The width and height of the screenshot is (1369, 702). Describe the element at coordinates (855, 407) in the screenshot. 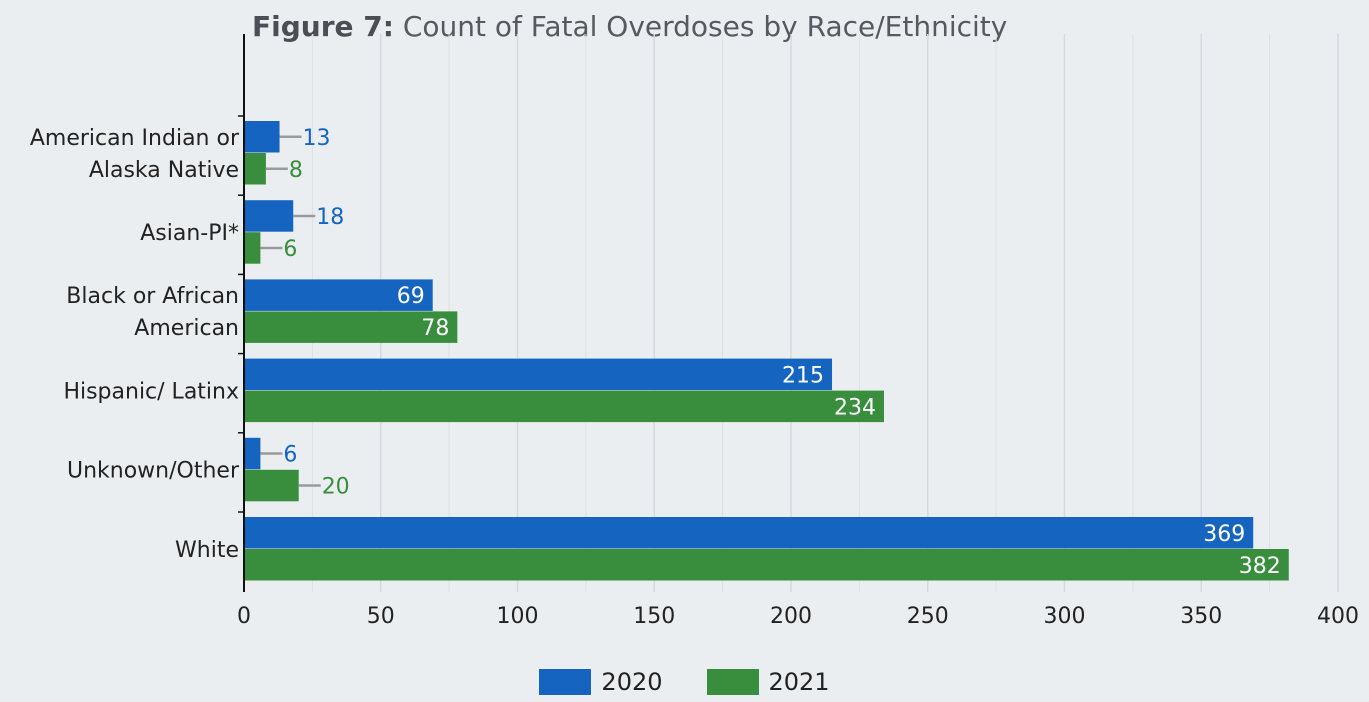

I see `data-label: 234` at that location.